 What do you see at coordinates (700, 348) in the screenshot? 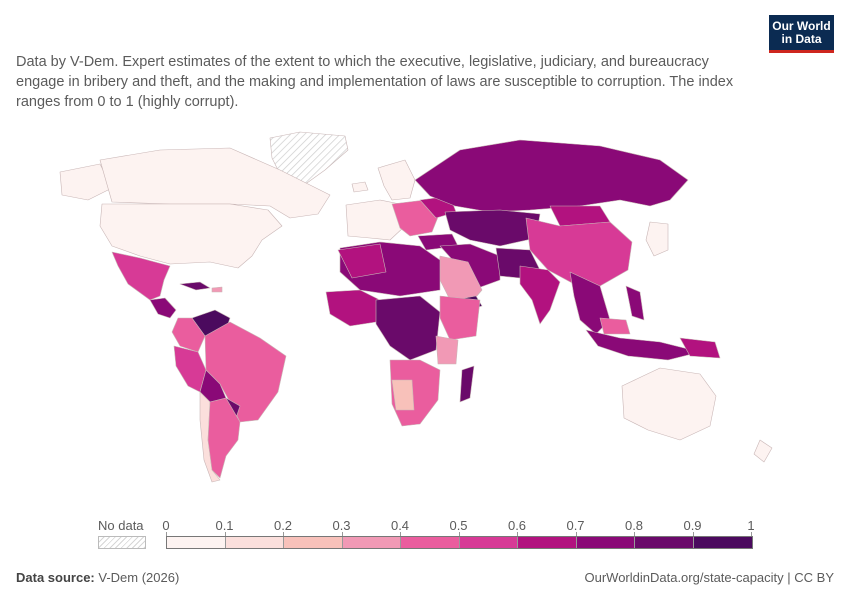
I see `region-papua` at bounding box center [700, 348].